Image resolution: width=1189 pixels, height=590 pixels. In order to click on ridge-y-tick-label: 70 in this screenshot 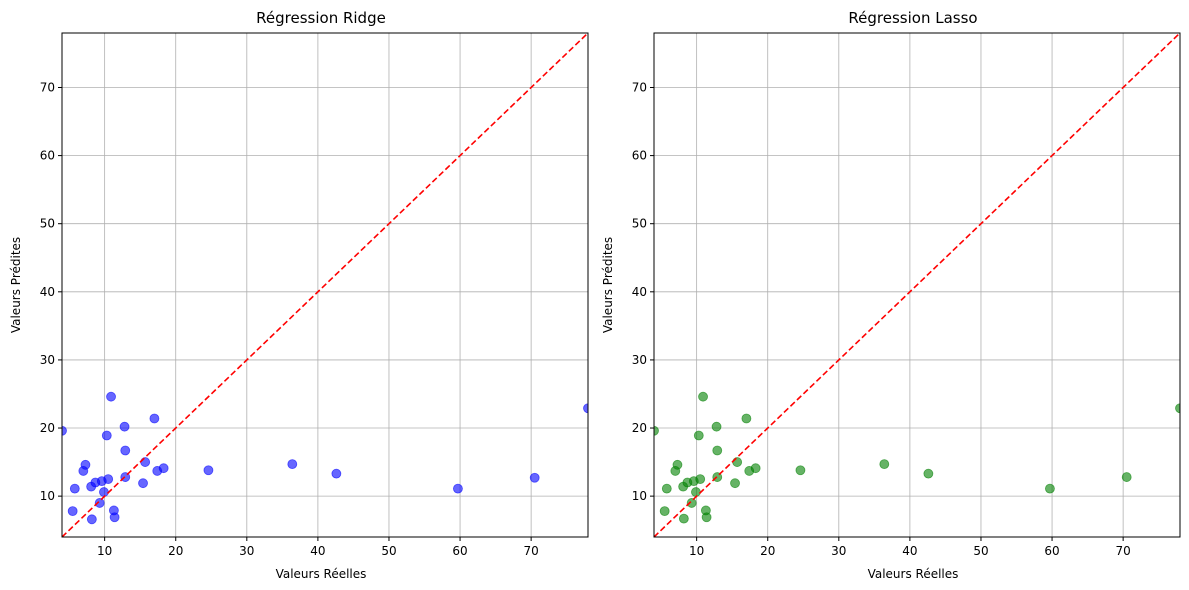, I will do `click(47, 87)`.